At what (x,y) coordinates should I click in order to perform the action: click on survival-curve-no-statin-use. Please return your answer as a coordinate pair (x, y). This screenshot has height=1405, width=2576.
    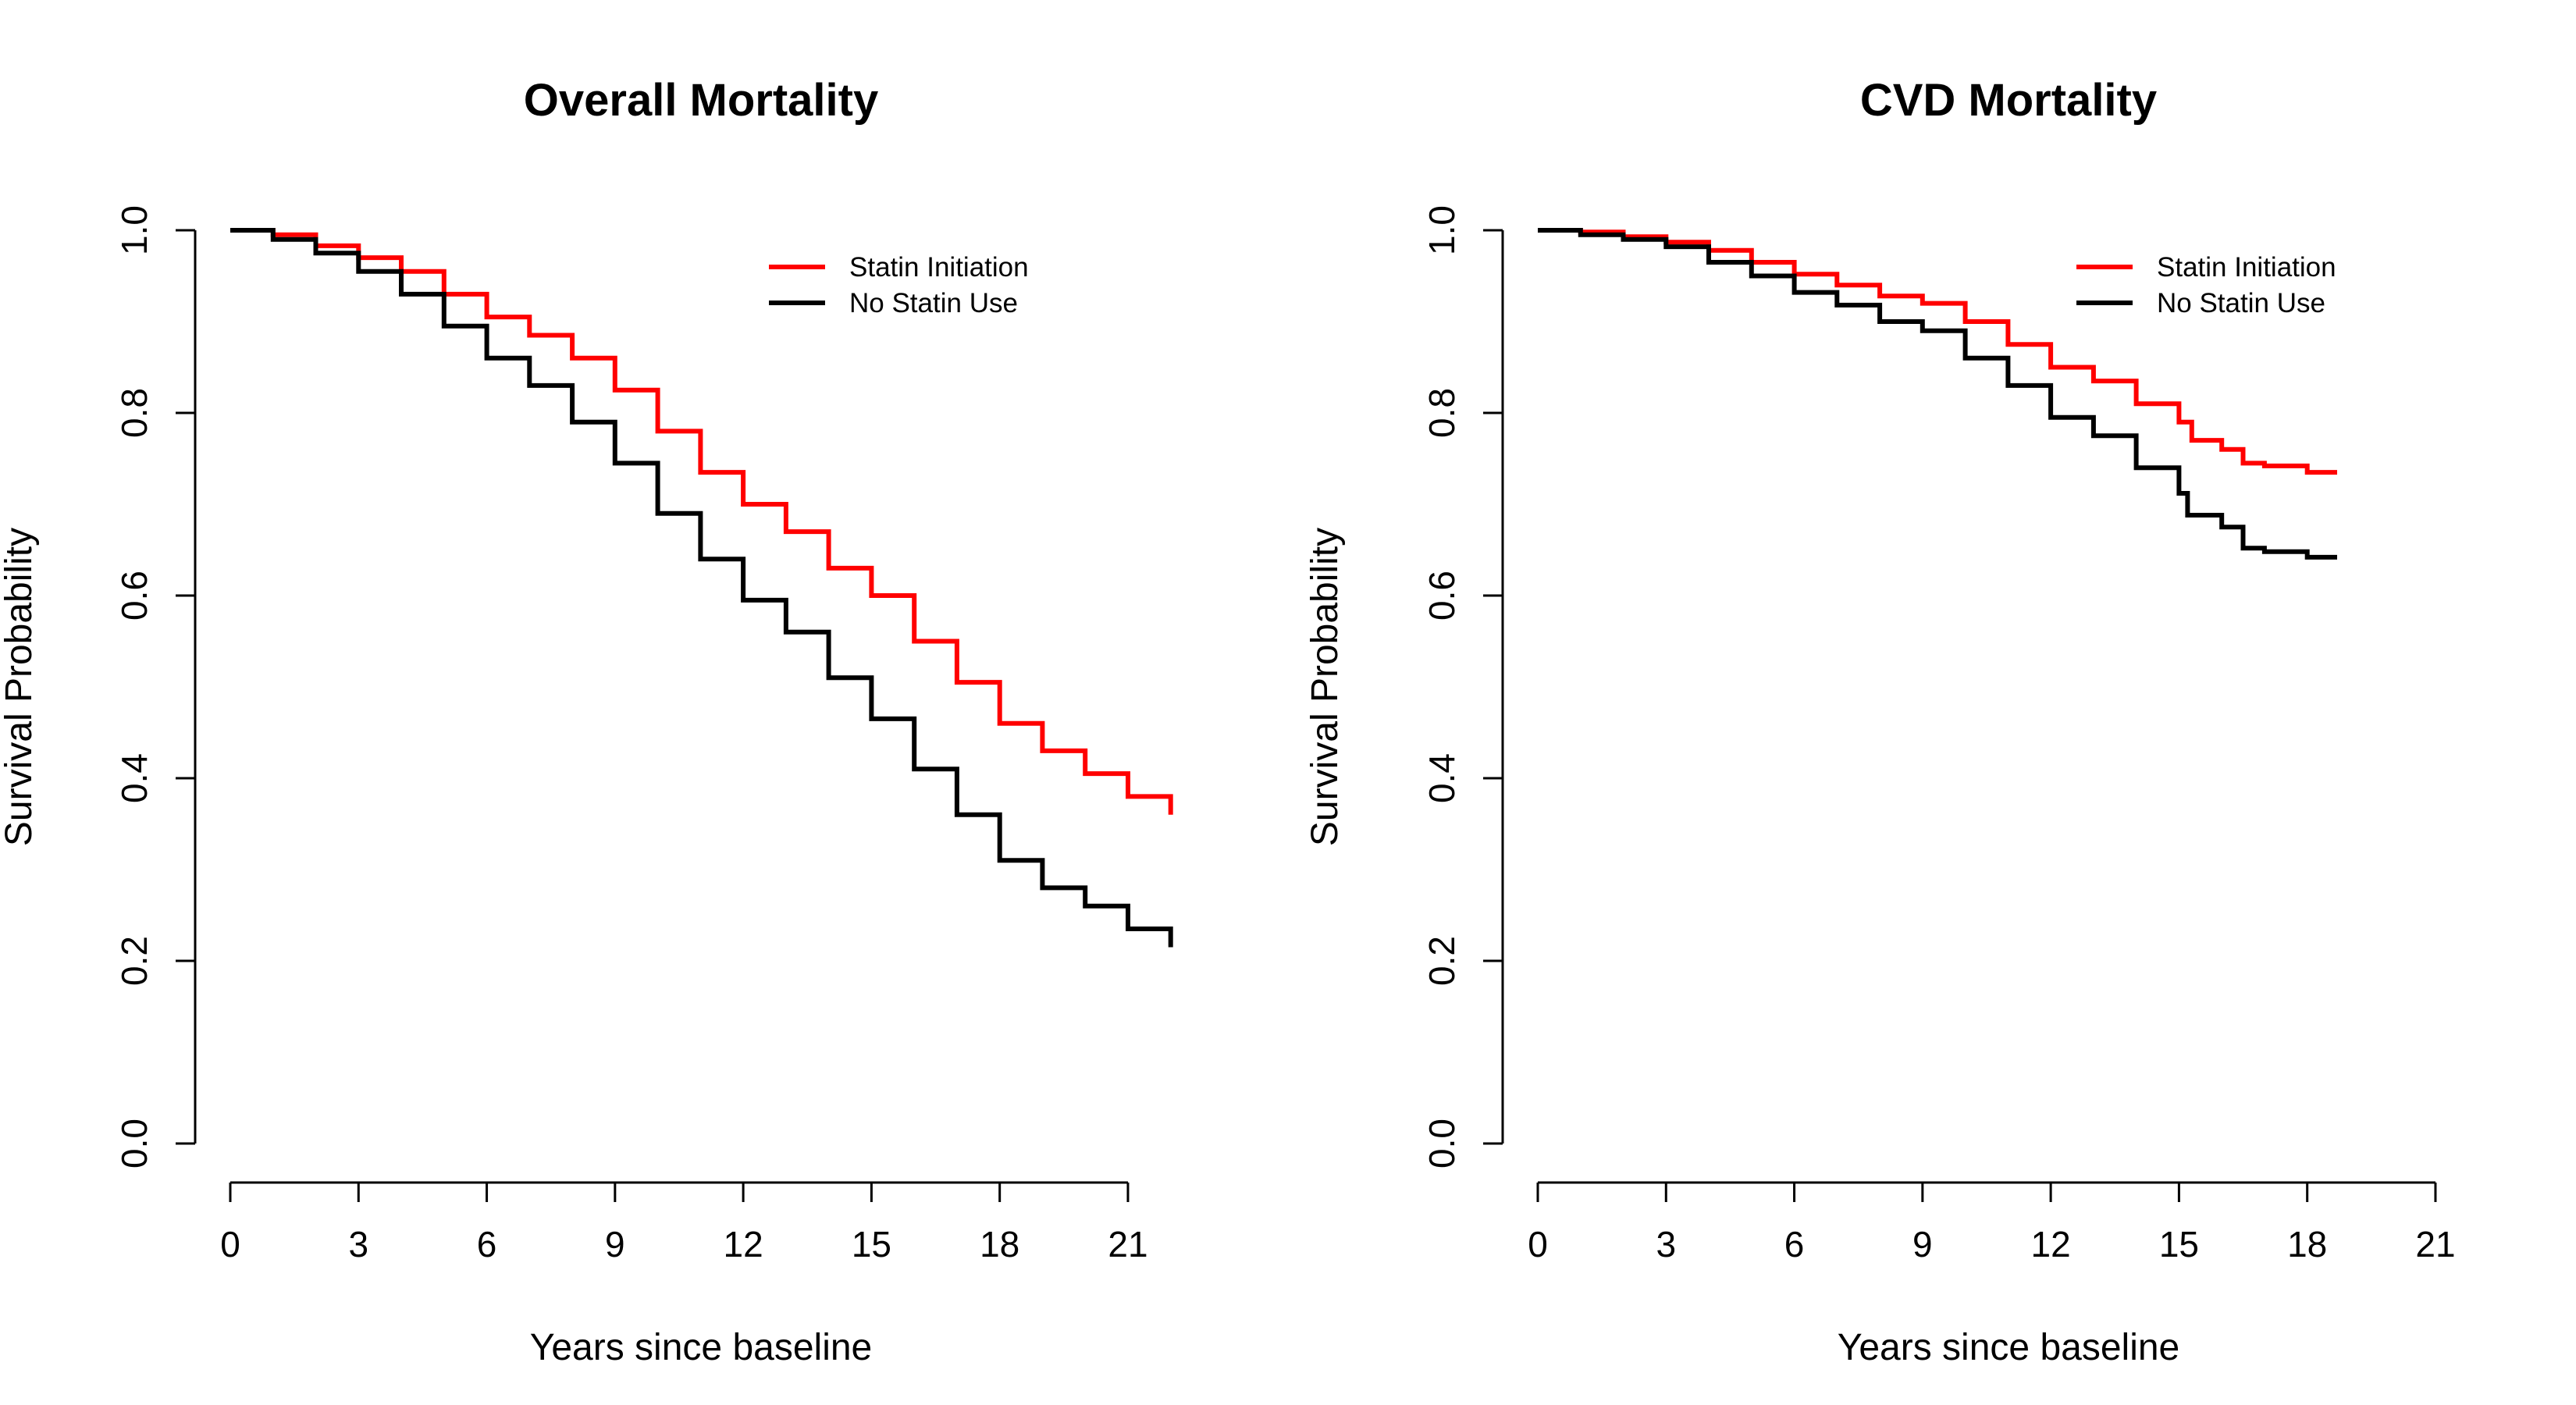
    Looking at the image, I should click on (1938, 394).